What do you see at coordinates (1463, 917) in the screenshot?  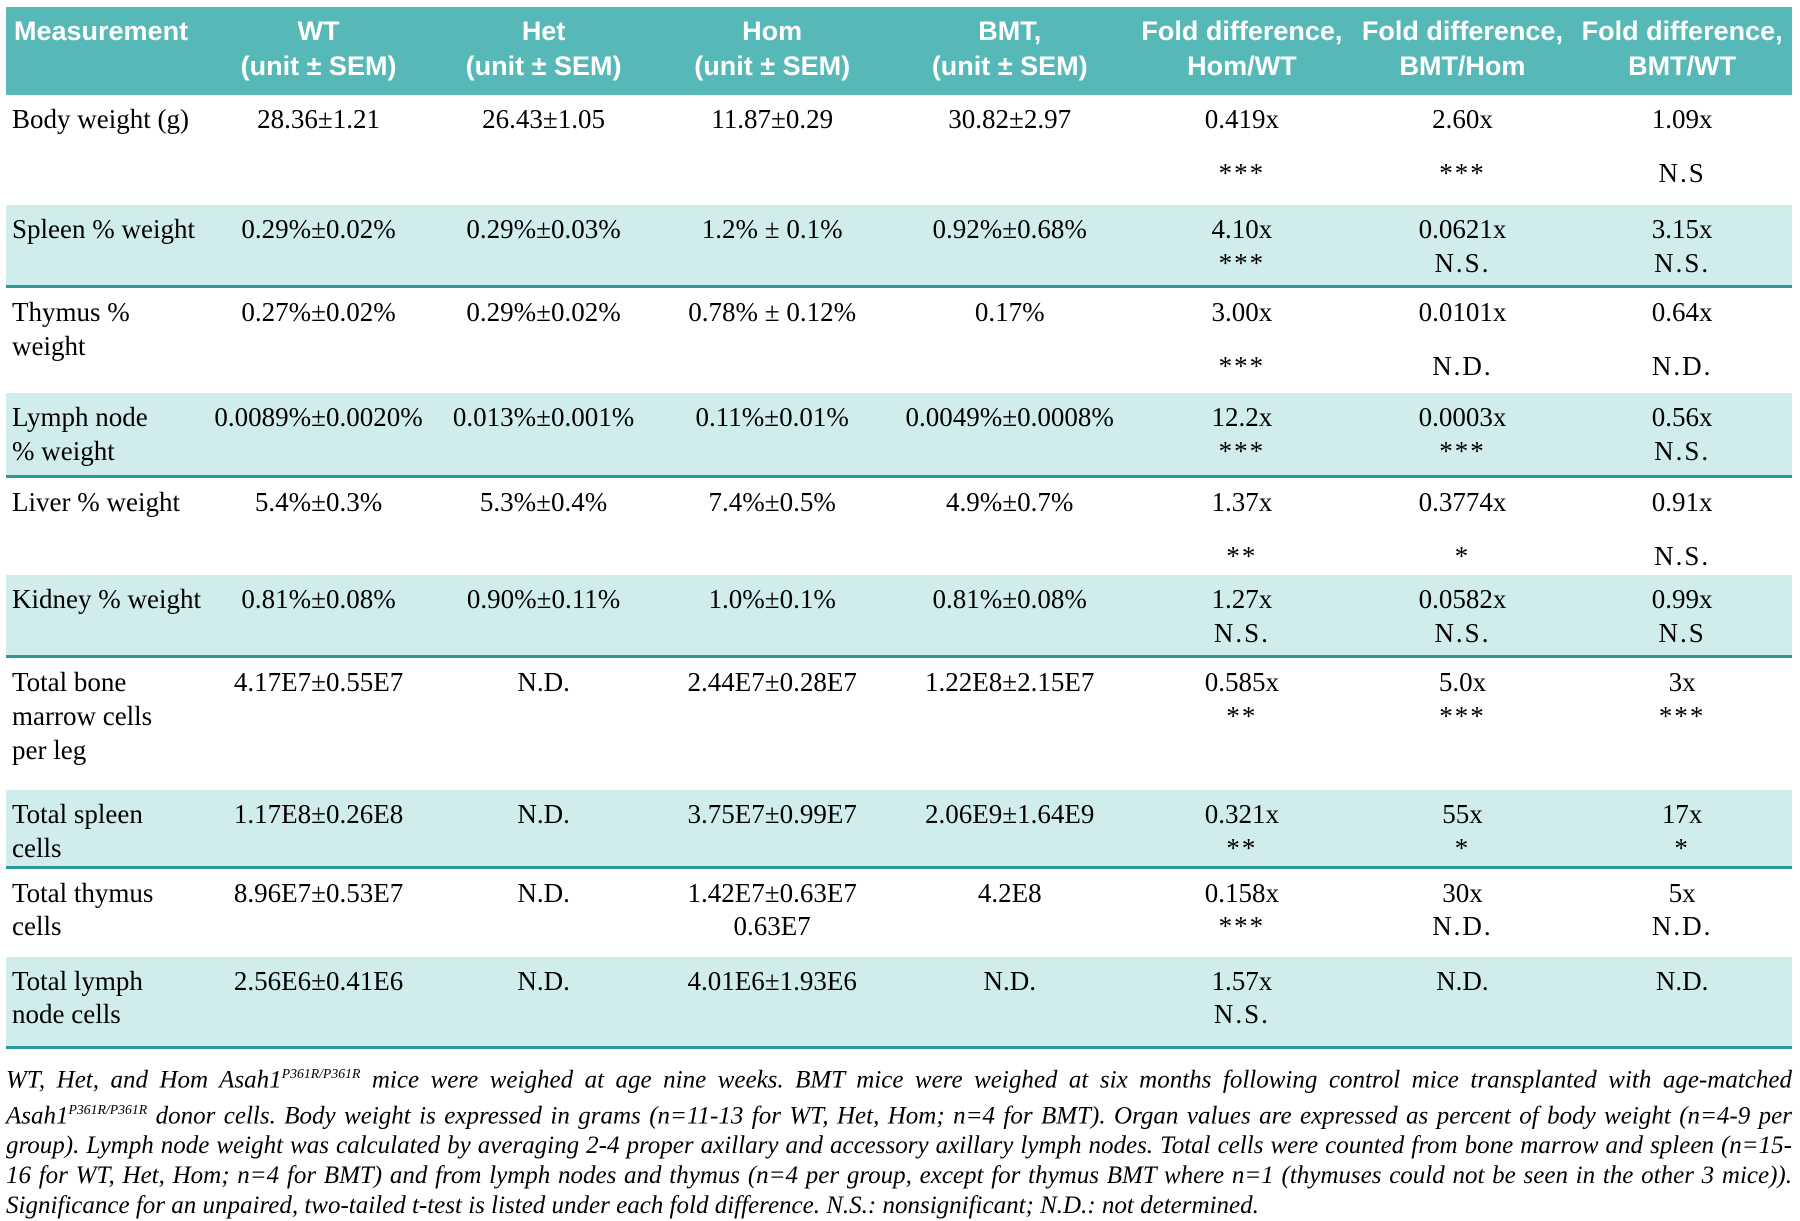 I see `fold-bmt-hom-cell: 30x N.D.` at bounding box center [1463, 917].